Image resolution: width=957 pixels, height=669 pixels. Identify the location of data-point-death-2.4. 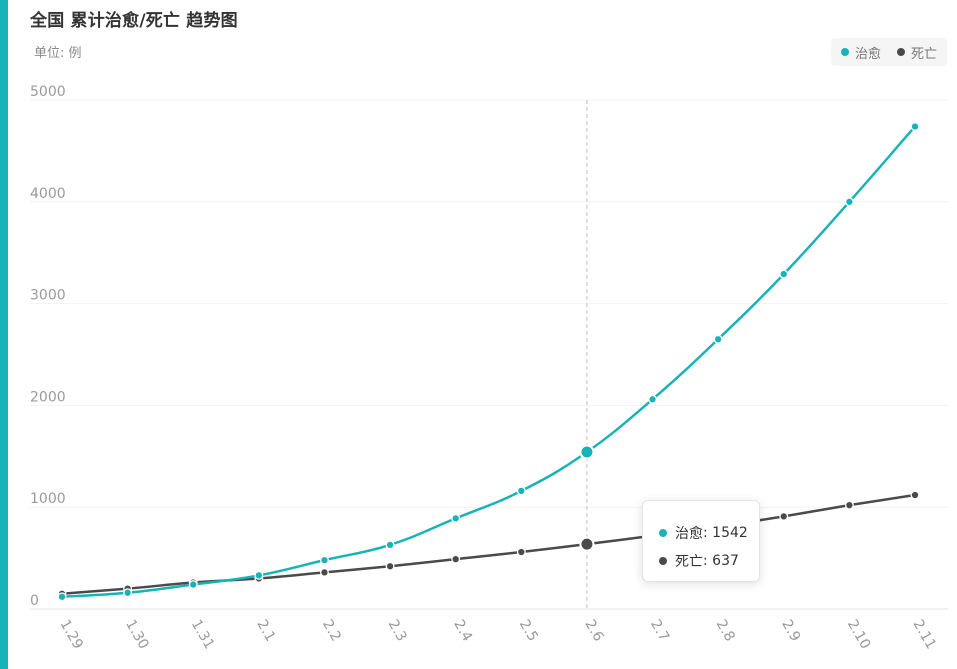
(456, 559).